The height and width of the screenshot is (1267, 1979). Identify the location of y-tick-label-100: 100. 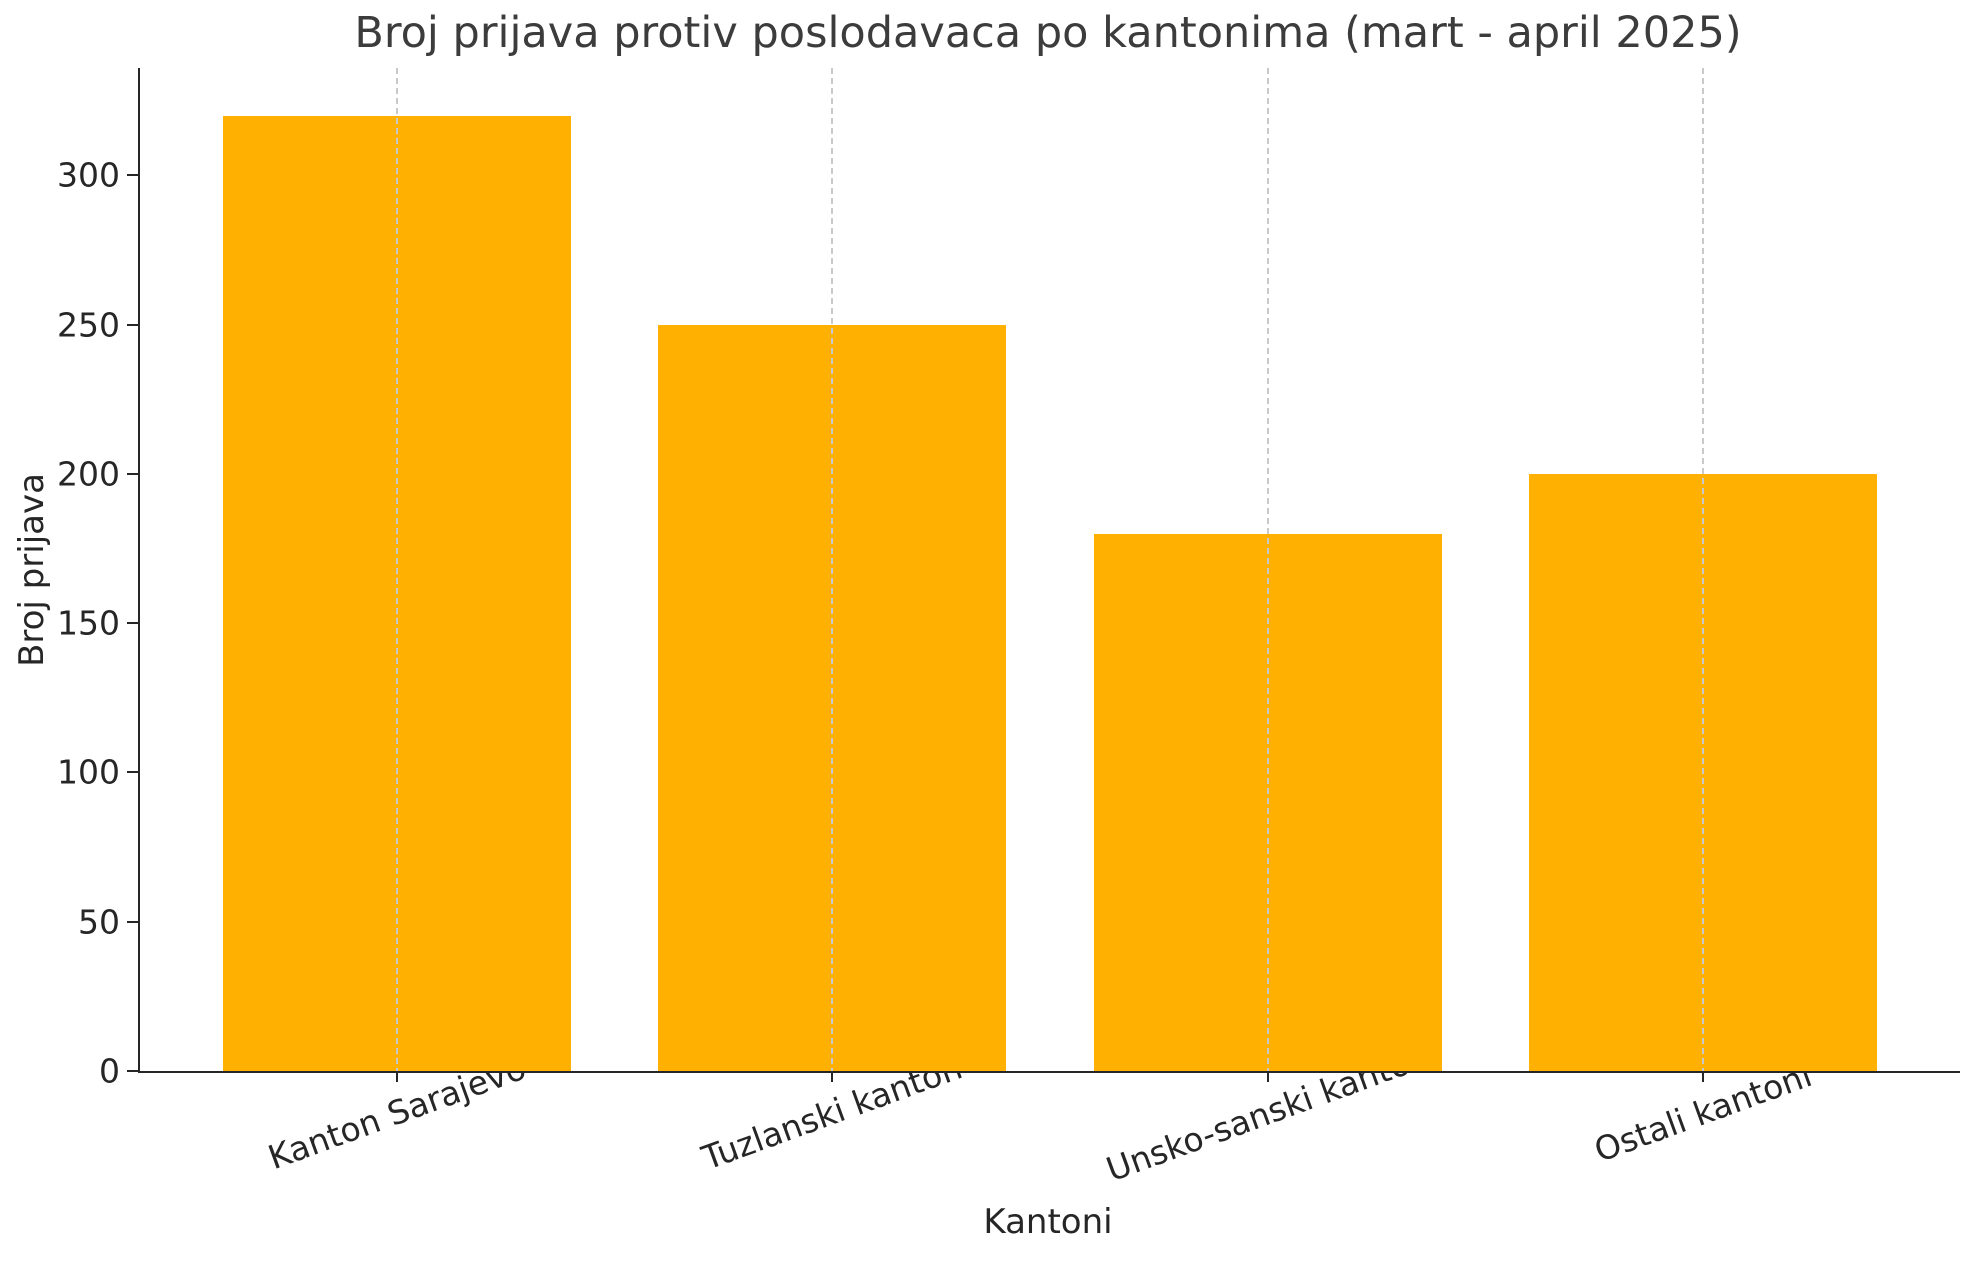
(88, 772).